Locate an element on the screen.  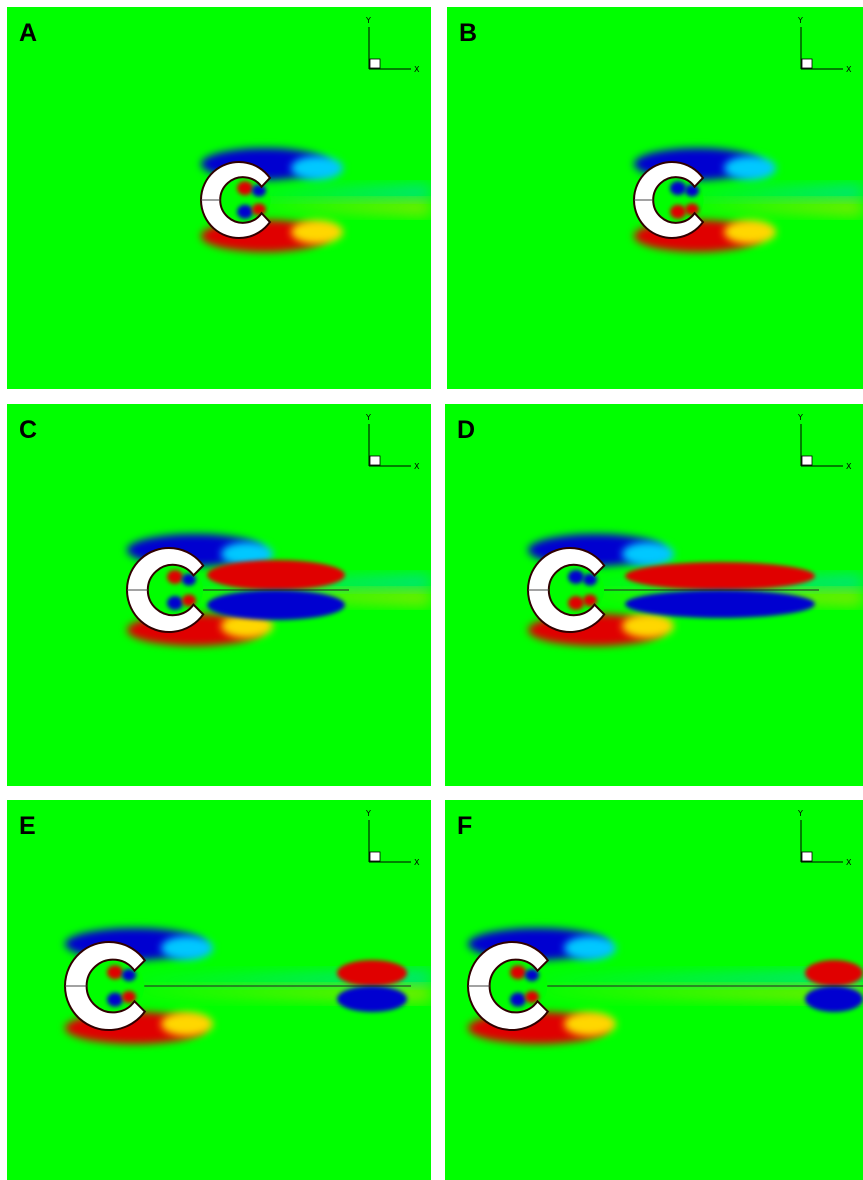
panel-label: A is located at coordinates (28, 33).